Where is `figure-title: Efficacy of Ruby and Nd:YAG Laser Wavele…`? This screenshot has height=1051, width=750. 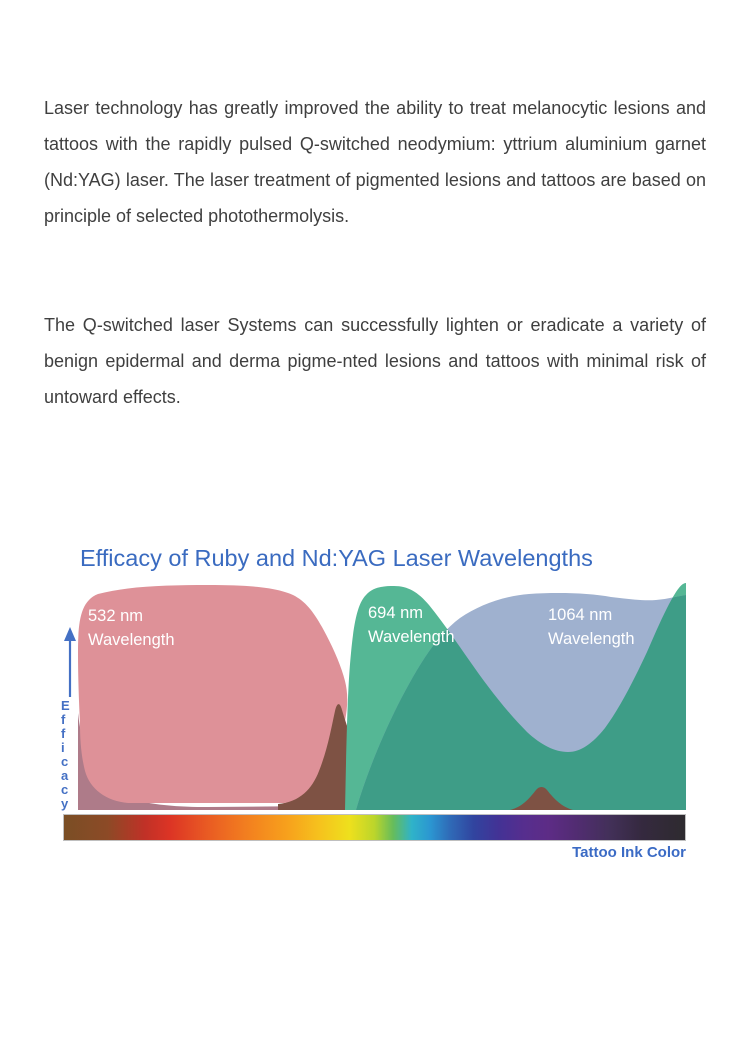 figure-title: Efficacy of Ruby and Nd:YAG Laser Wavele… is located at coordinates (336, 558).